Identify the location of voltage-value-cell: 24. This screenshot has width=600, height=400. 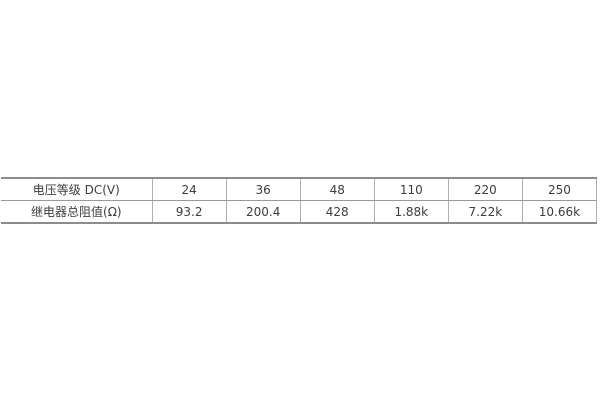
(189, 189).